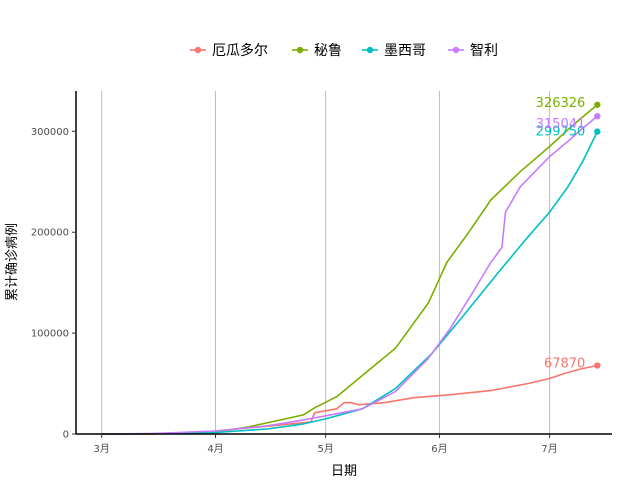 The image size is (640, 480). I want to click on legend-label: 智利, so click(484, 51).